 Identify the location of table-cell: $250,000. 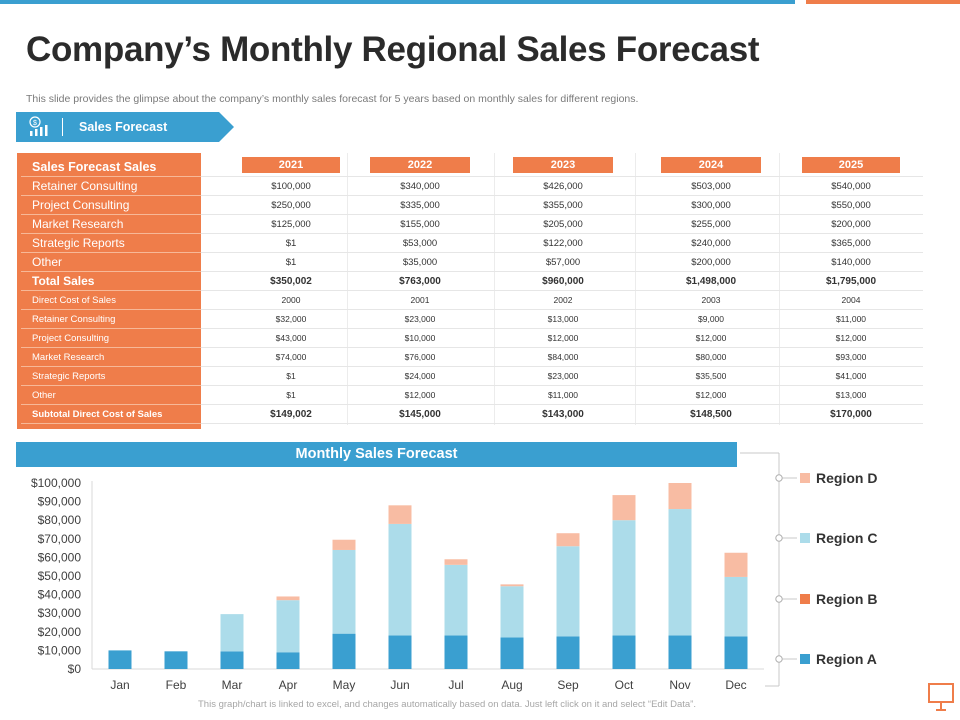
(291, 205).